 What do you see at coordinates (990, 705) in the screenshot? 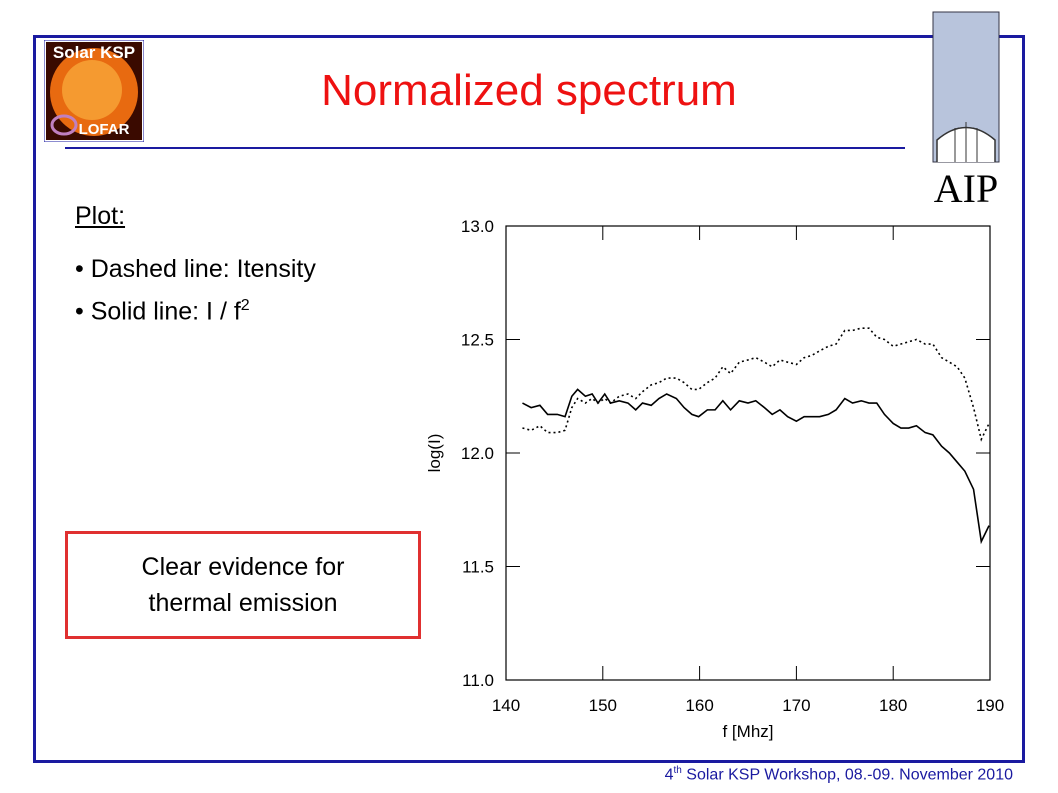
I see `x-tick-label: 190` at bounding box center [990, 705].